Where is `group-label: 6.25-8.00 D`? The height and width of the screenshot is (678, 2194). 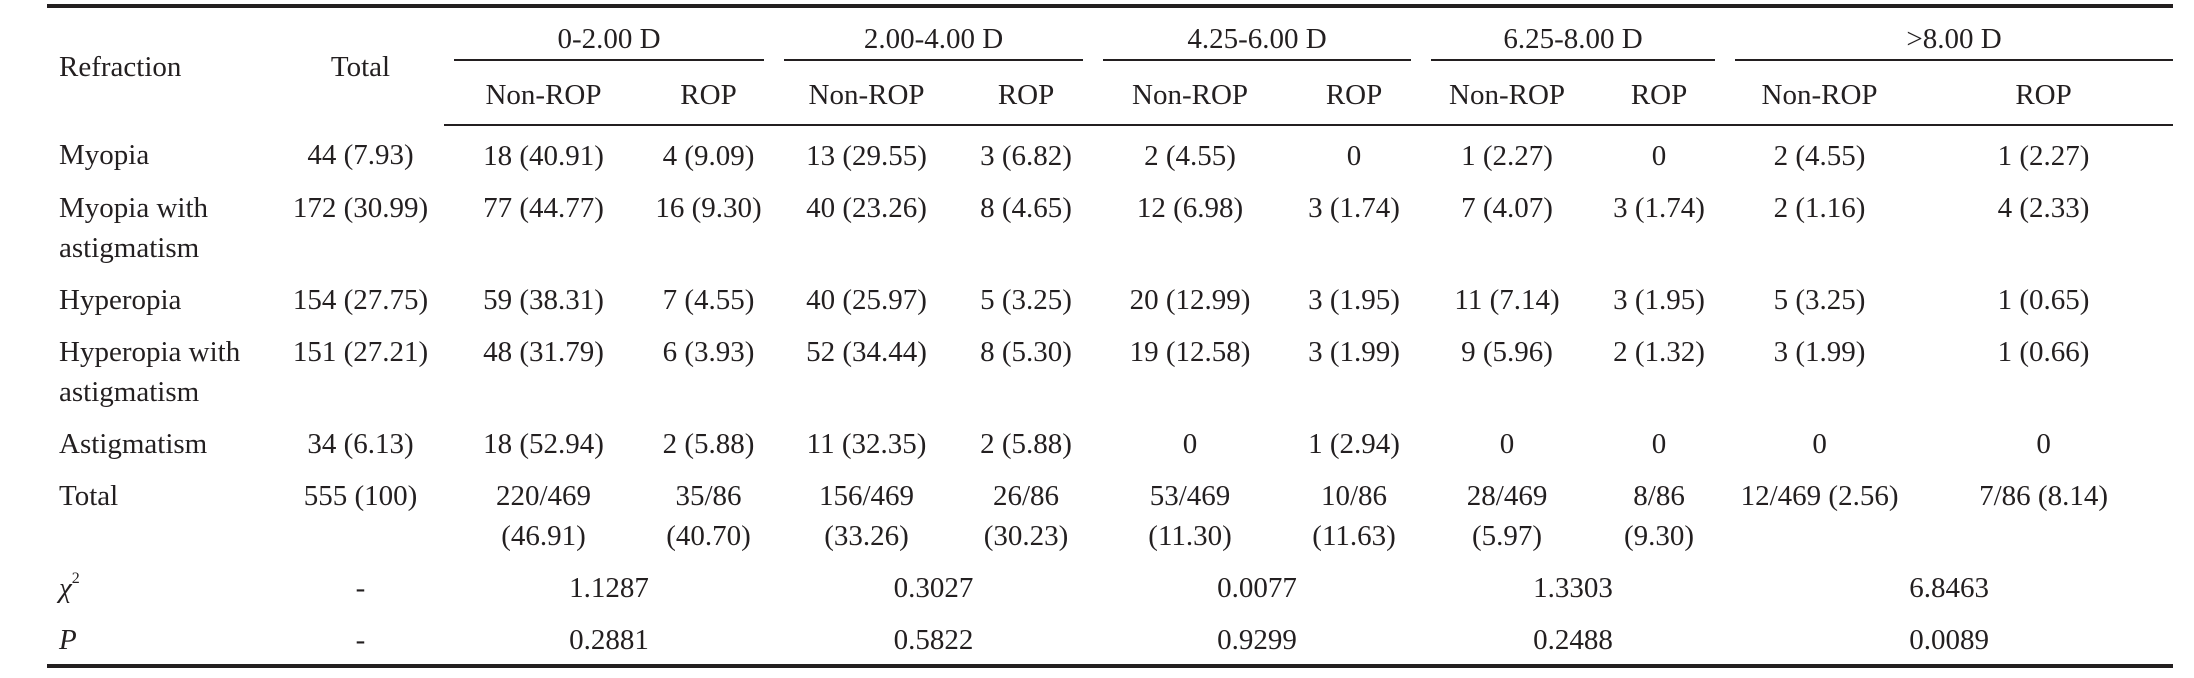
group-label: 6.25-8.00 D is located at coordinates (1573, 37).